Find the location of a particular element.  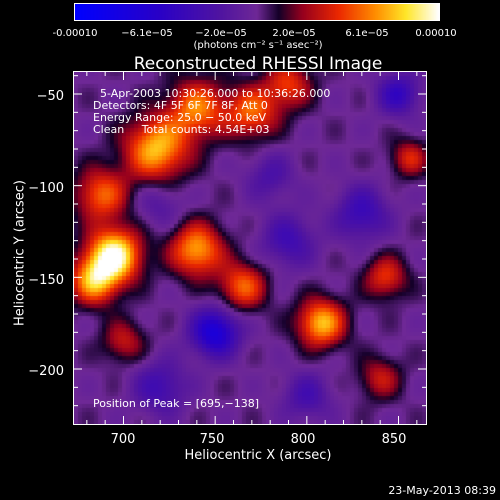

y-tick-label: −50 is located at coordinates (50, 96).